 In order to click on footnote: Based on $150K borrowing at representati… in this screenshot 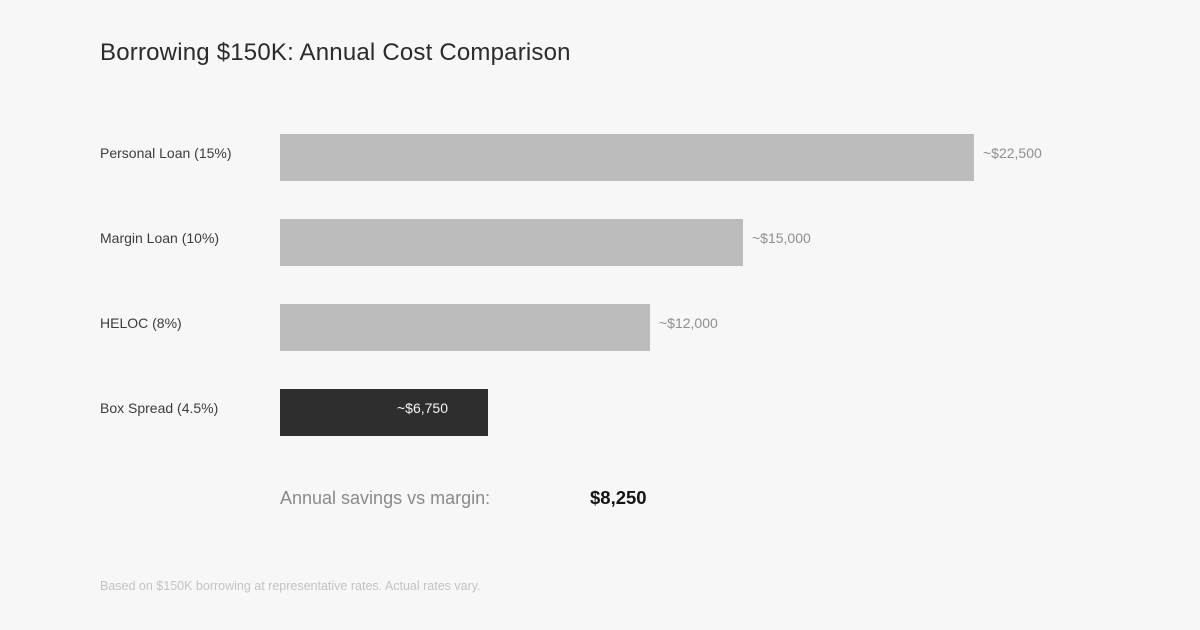, I will do `click(290, 586)`.